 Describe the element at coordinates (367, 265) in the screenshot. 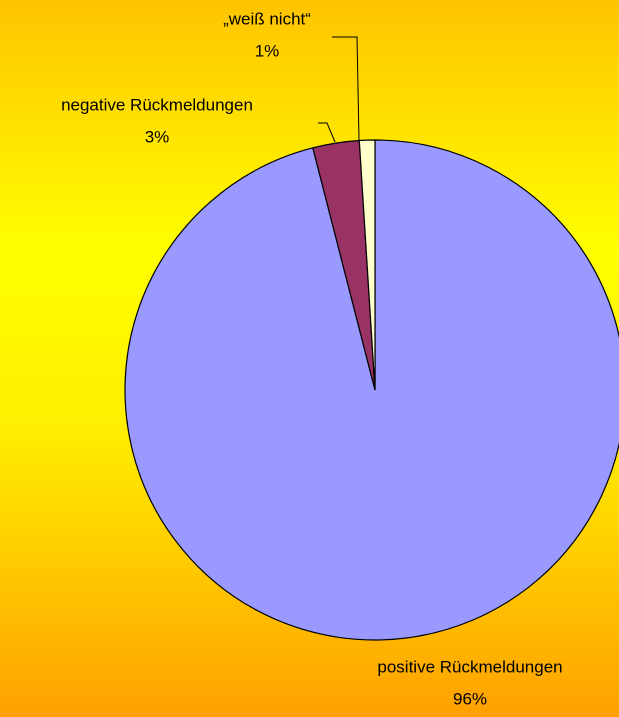

I see `pie-slice` at that location.